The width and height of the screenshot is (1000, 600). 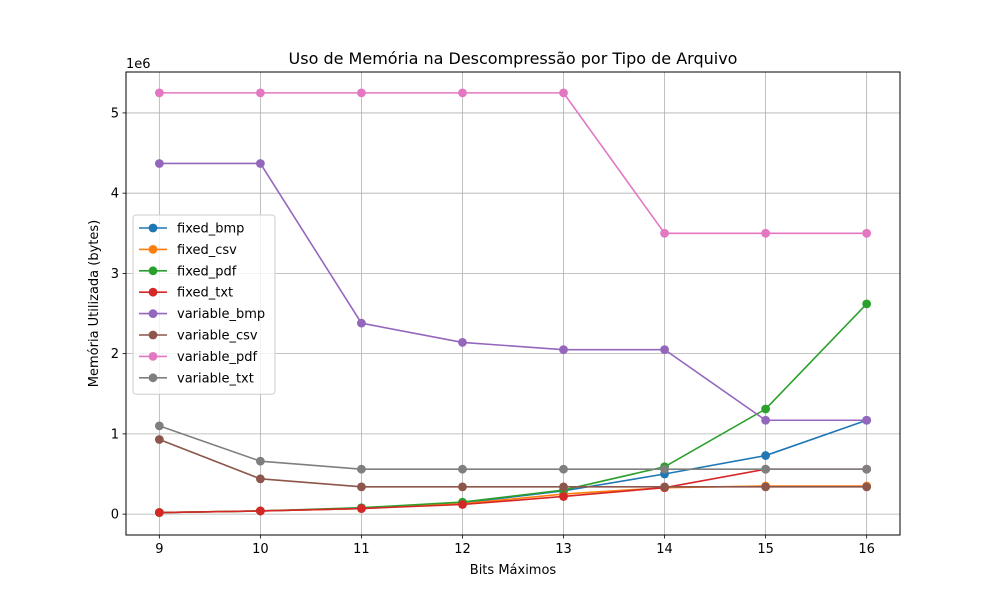 I want to click on x-tick-label: 16, so click(x=866, y=549).